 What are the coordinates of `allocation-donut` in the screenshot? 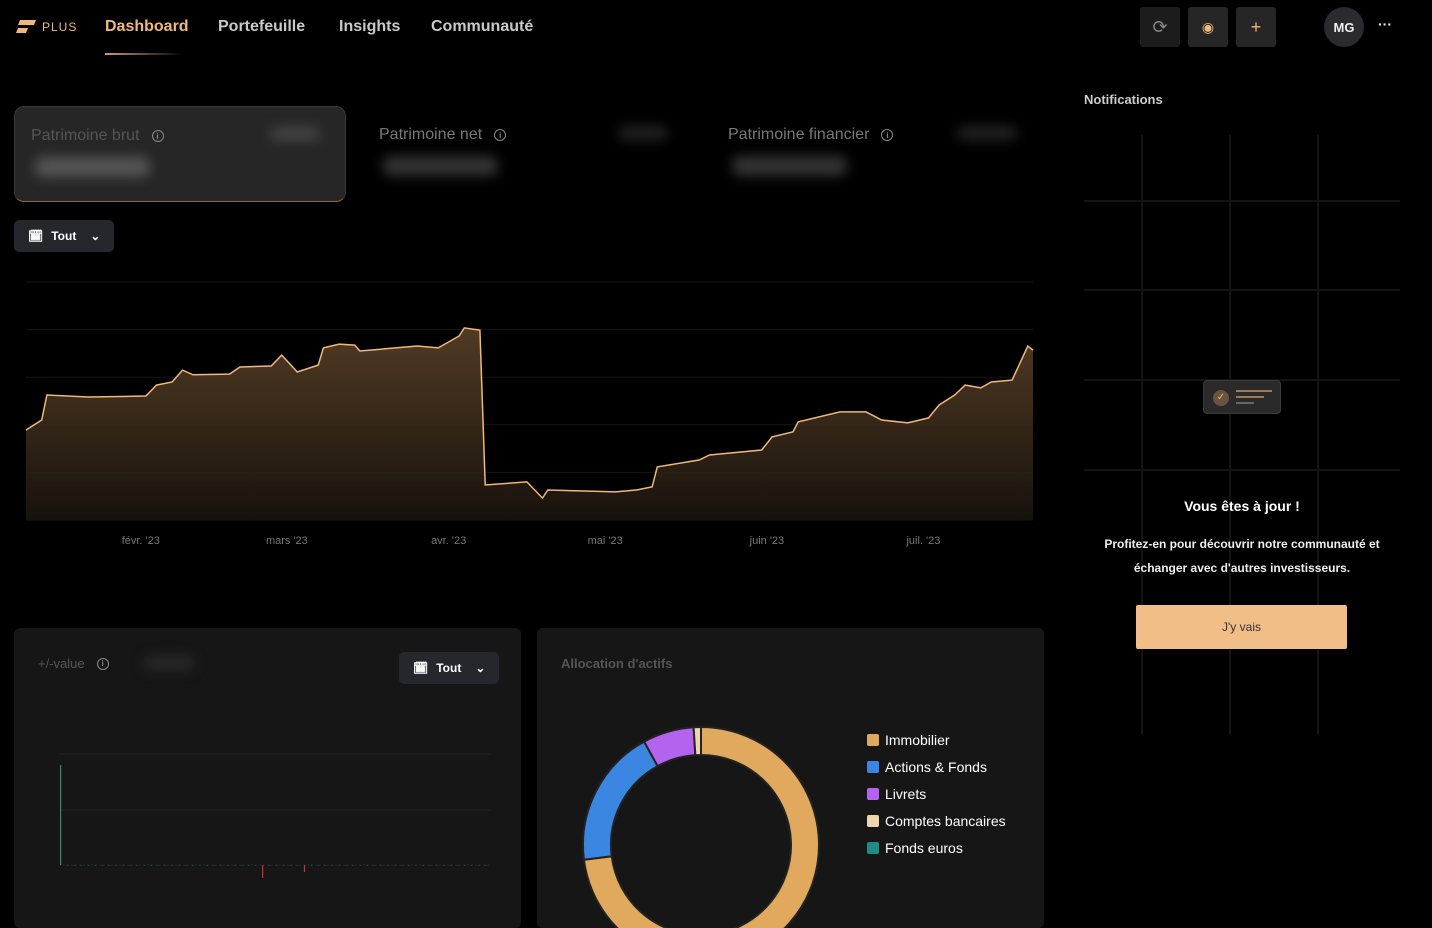 It's located at (701, 826).